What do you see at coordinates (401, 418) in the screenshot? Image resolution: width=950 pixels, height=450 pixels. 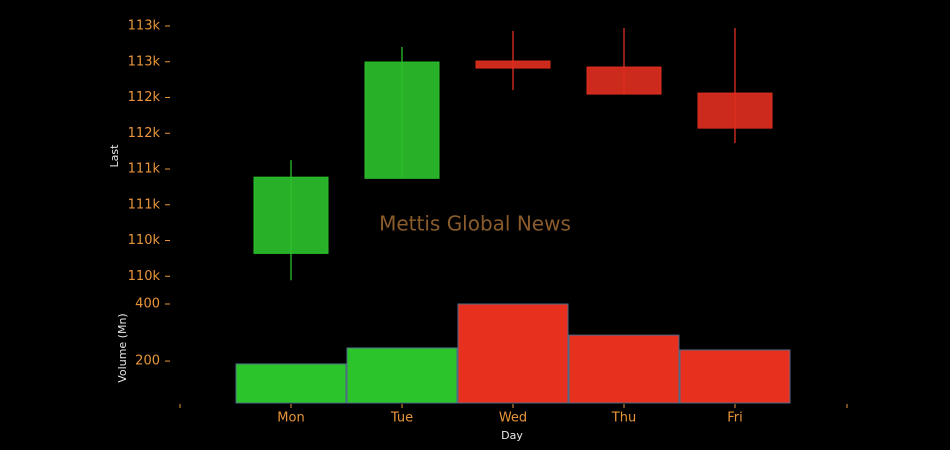 I see `x-tick-label: Tue` at bounding box center [401, 418].